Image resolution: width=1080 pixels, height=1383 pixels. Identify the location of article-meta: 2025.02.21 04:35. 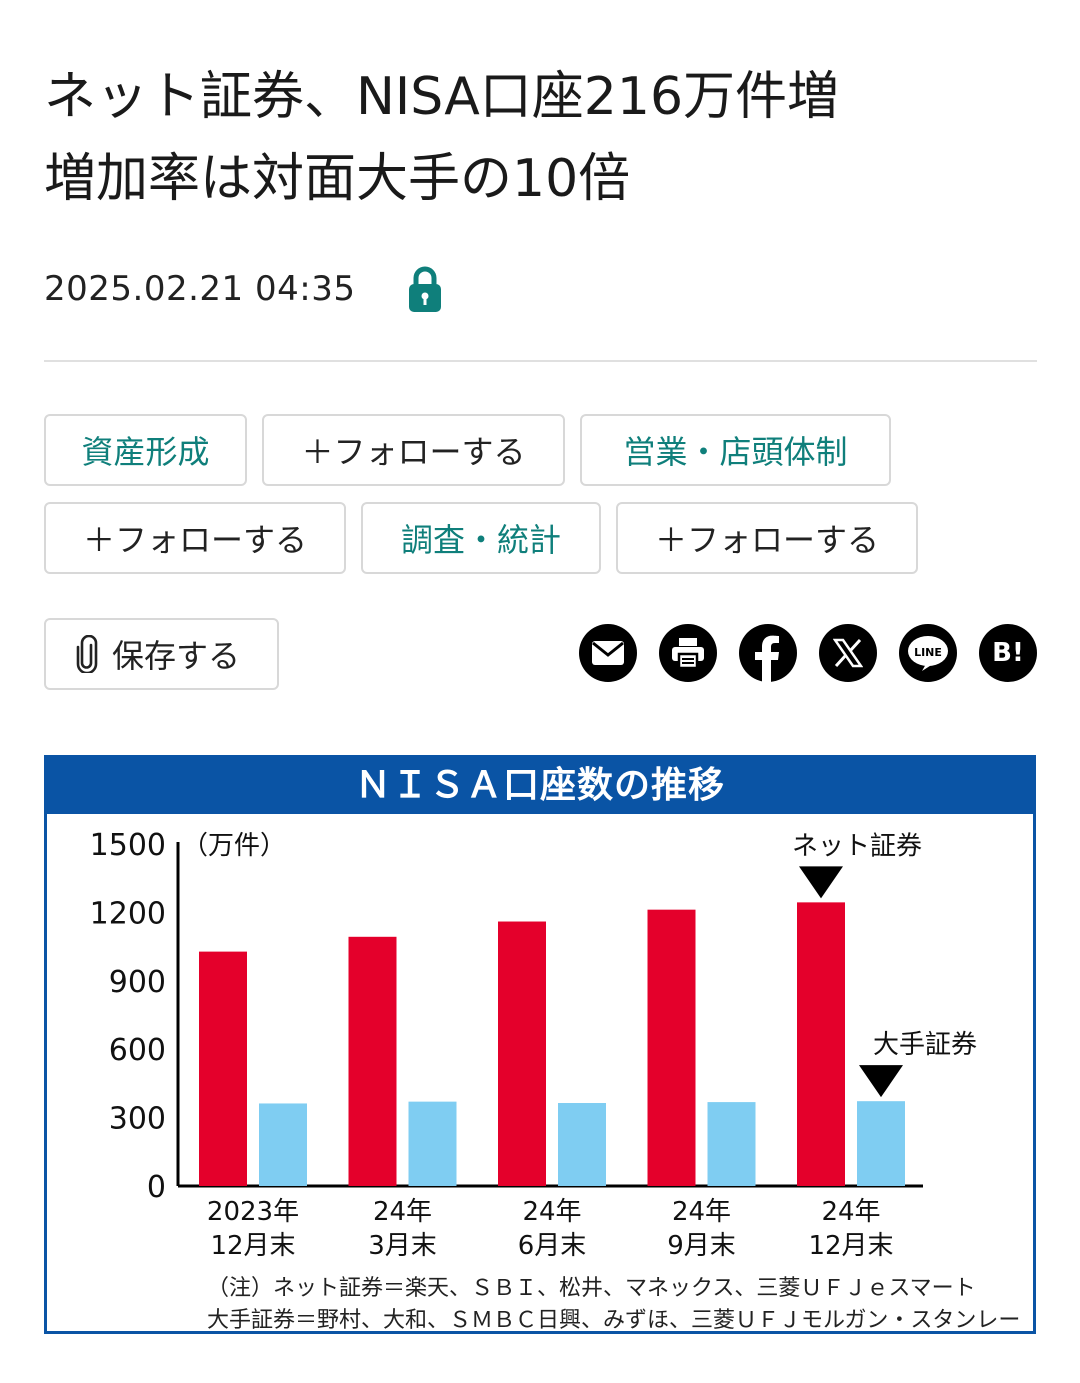
(243, 289).